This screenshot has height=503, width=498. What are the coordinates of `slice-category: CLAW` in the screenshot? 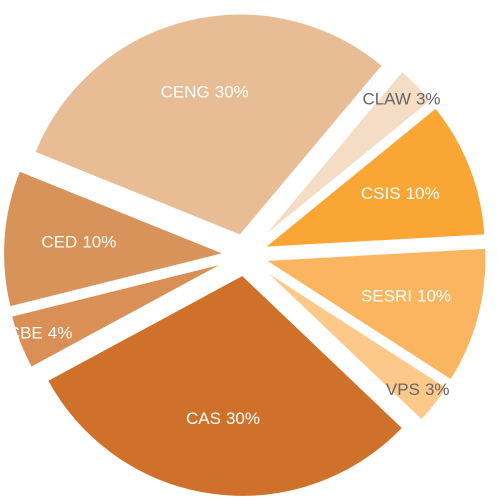 It's located at (386, 99).